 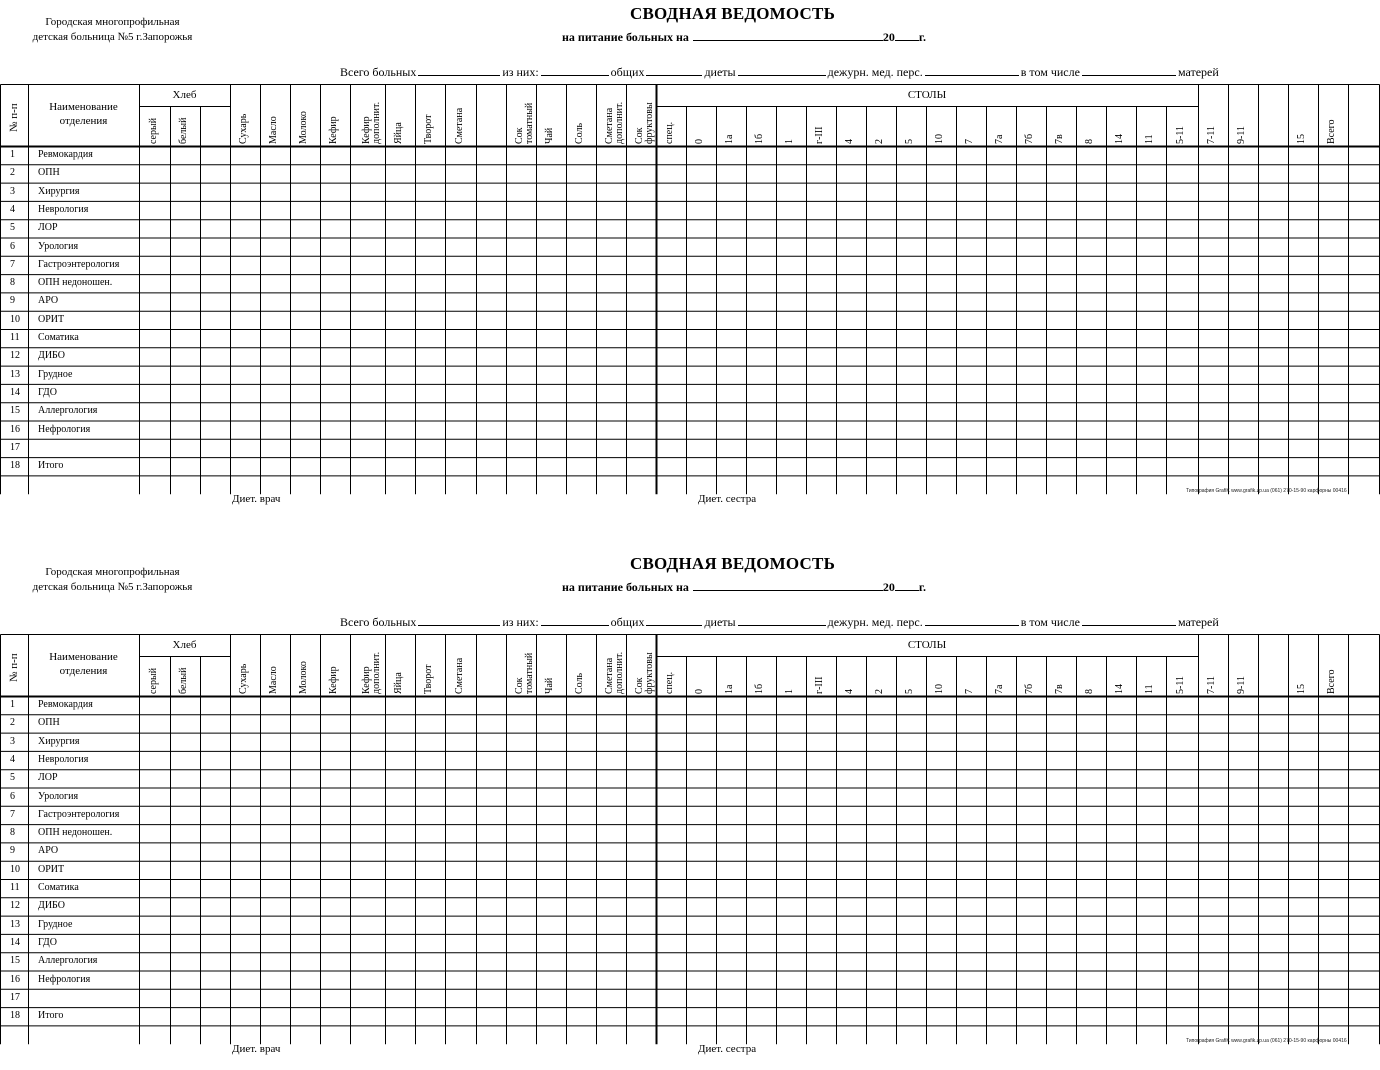 What do you see at coordinates (699, 691) in the screenshot?
I see `diet-table-col-header: 0` at bounding box center [699, 691].